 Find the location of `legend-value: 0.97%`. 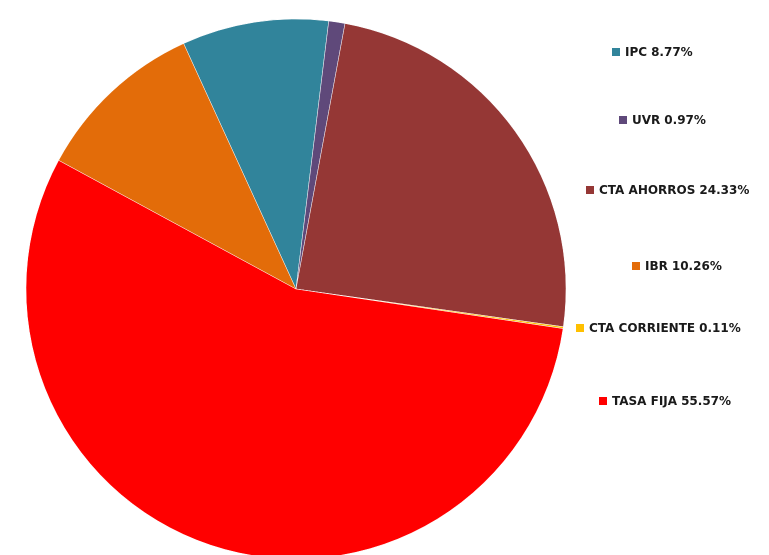

legend-value: 0.97% is located at coordinates (685, 120).